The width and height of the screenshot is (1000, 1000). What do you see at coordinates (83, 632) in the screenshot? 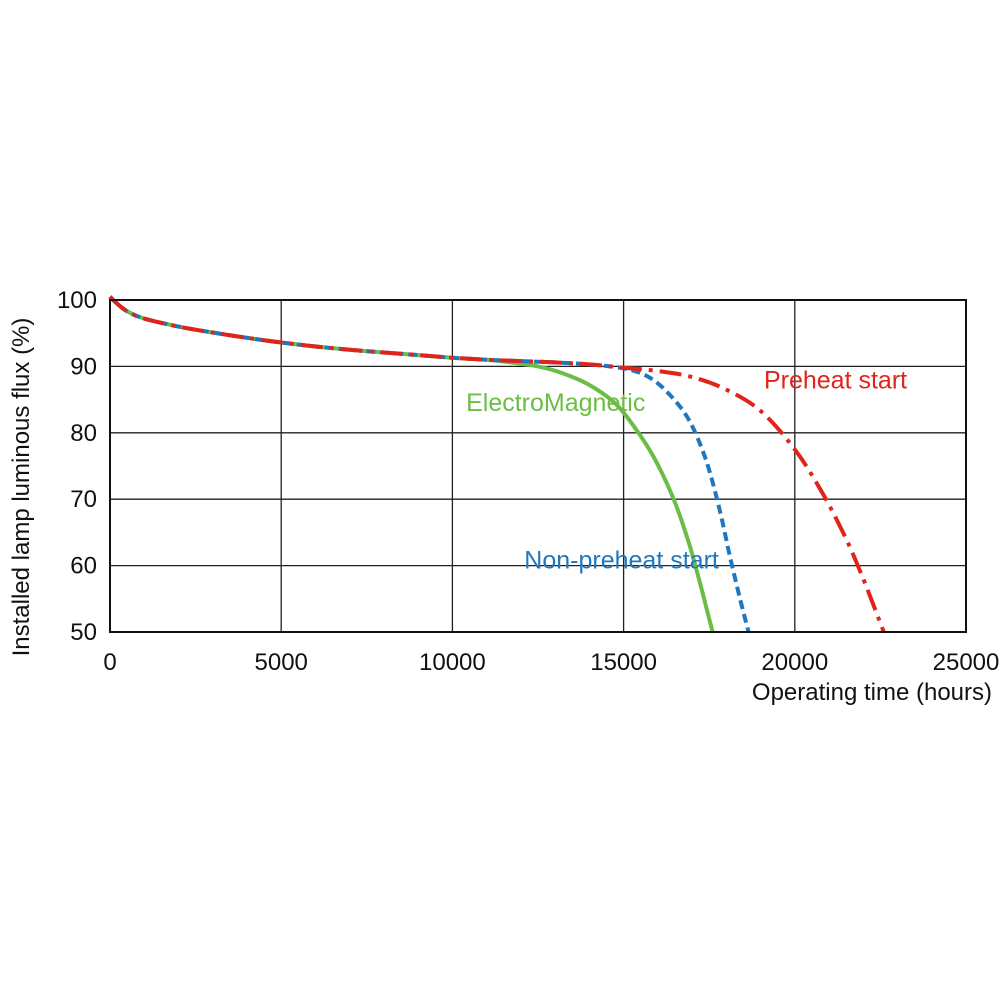
I see `y-tick-label: 50` at bounding box center [83, 632].